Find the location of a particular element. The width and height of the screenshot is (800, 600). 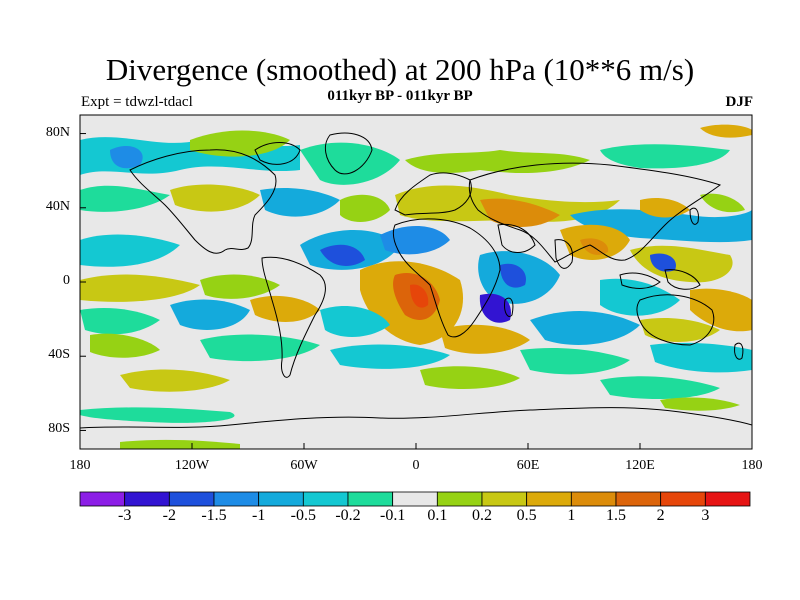

colorbar-label: -0.1 is located at coordinates (392, 515).